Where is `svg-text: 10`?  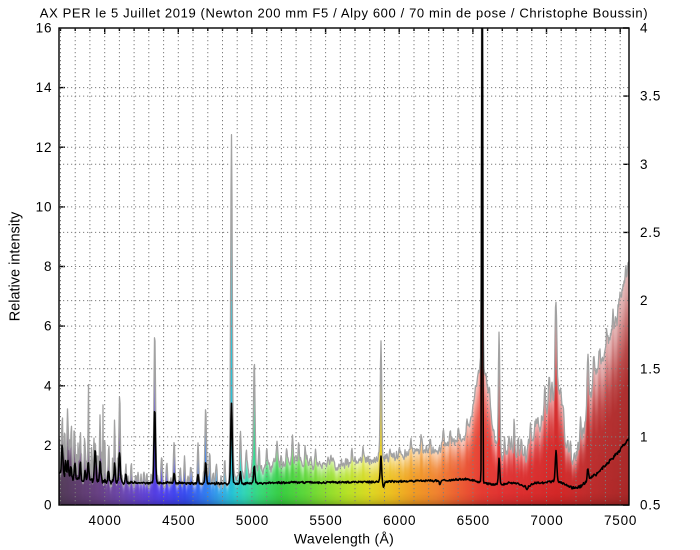
svg-text: 10 is located at coordinates (44, 207).